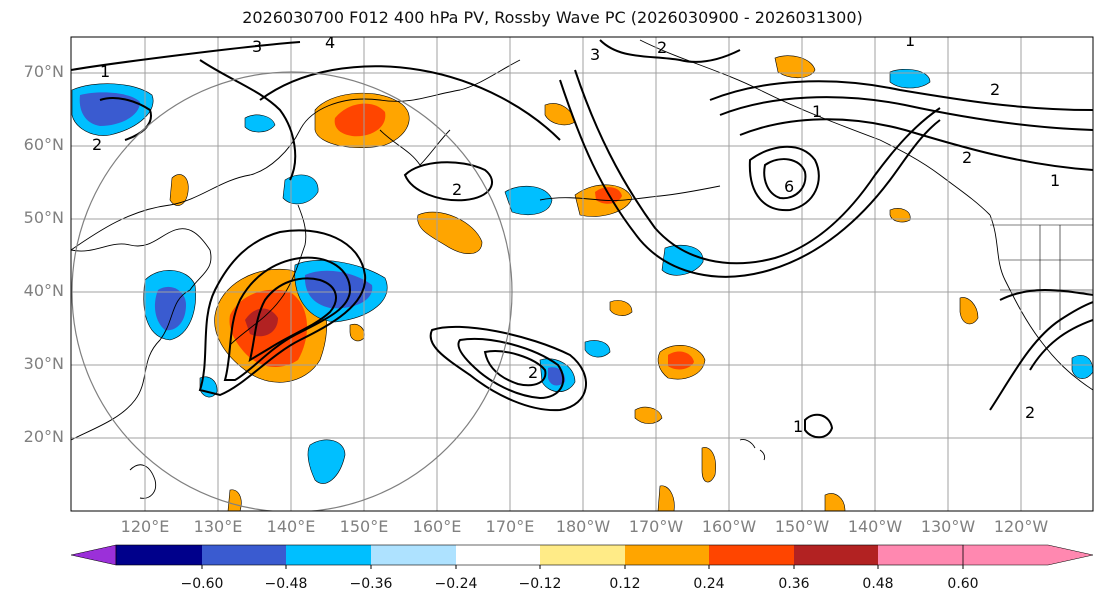  I want to click on colorbar-tick-label: 0.36, so click(794, 584).